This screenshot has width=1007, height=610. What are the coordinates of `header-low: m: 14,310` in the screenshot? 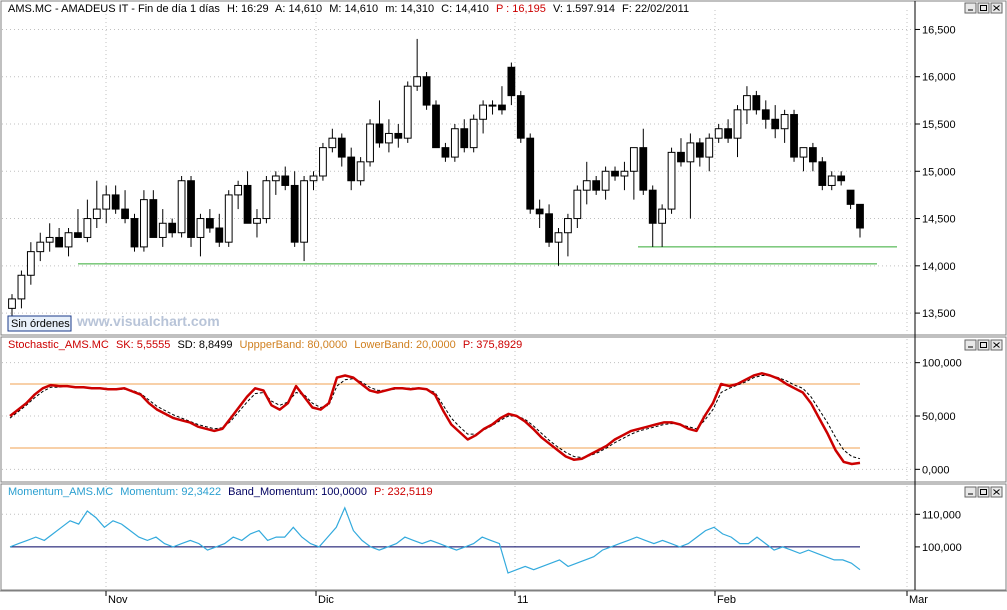 It's located at (409, 9).